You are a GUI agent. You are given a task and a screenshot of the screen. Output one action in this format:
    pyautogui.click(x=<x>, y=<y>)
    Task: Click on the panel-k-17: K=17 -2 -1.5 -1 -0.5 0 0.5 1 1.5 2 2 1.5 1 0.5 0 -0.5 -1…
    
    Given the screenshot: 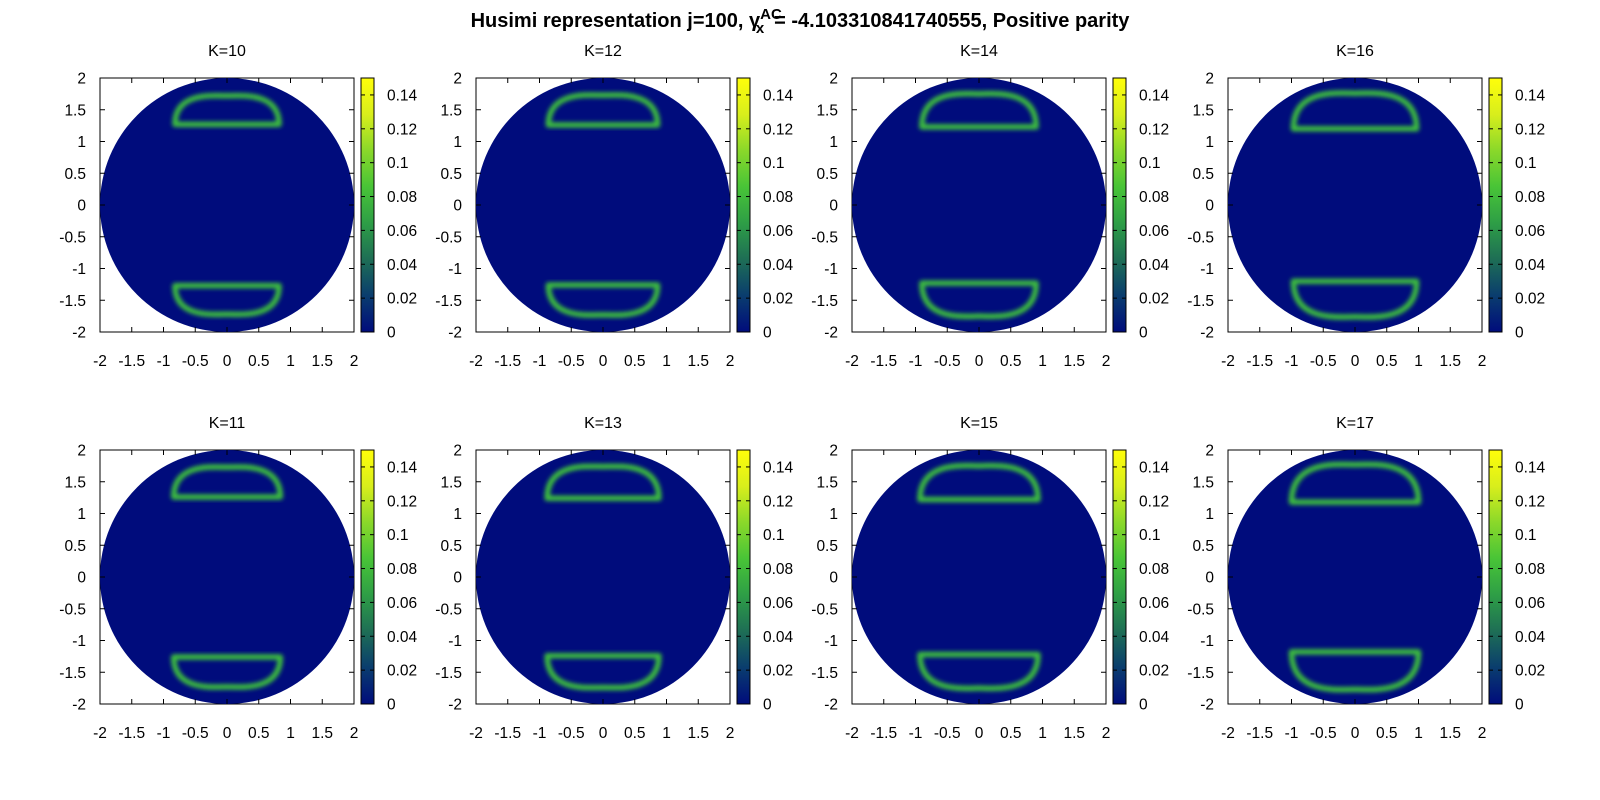 What is the action you would take?
    pyautogui.click(x=1366, y=578)
    